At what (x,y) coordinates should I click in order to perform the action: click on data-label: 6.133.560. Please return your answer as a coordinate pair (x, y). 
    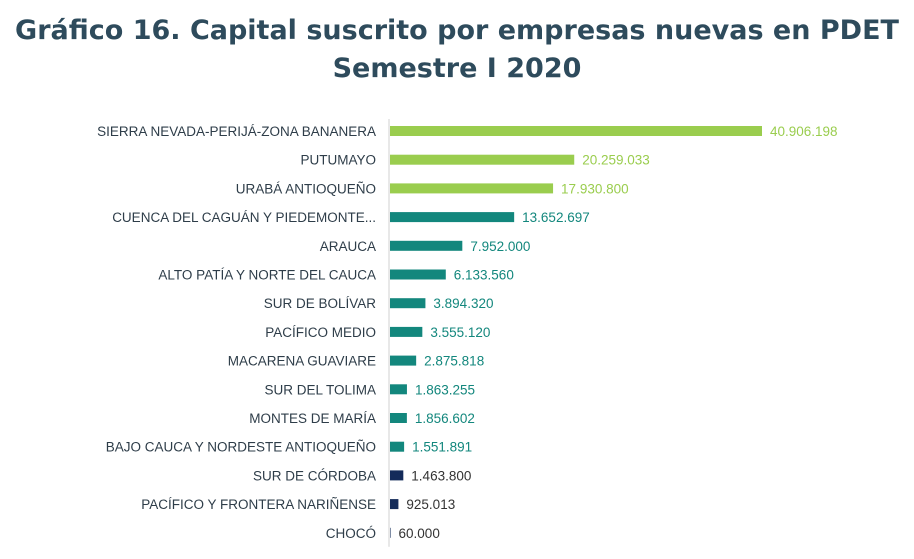
    Looking at the image, I should click on (484, 275).